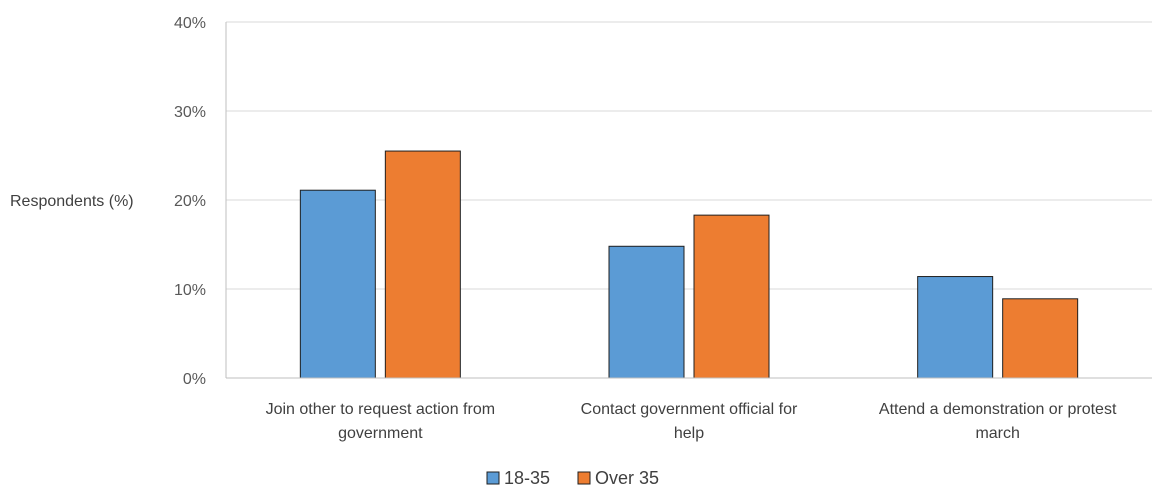 The width and height of the screenshot is (1155, 493). Describe the element at coordinates (190, 290) in the screenshot. I see `y-tick-label: 10%` at that location.